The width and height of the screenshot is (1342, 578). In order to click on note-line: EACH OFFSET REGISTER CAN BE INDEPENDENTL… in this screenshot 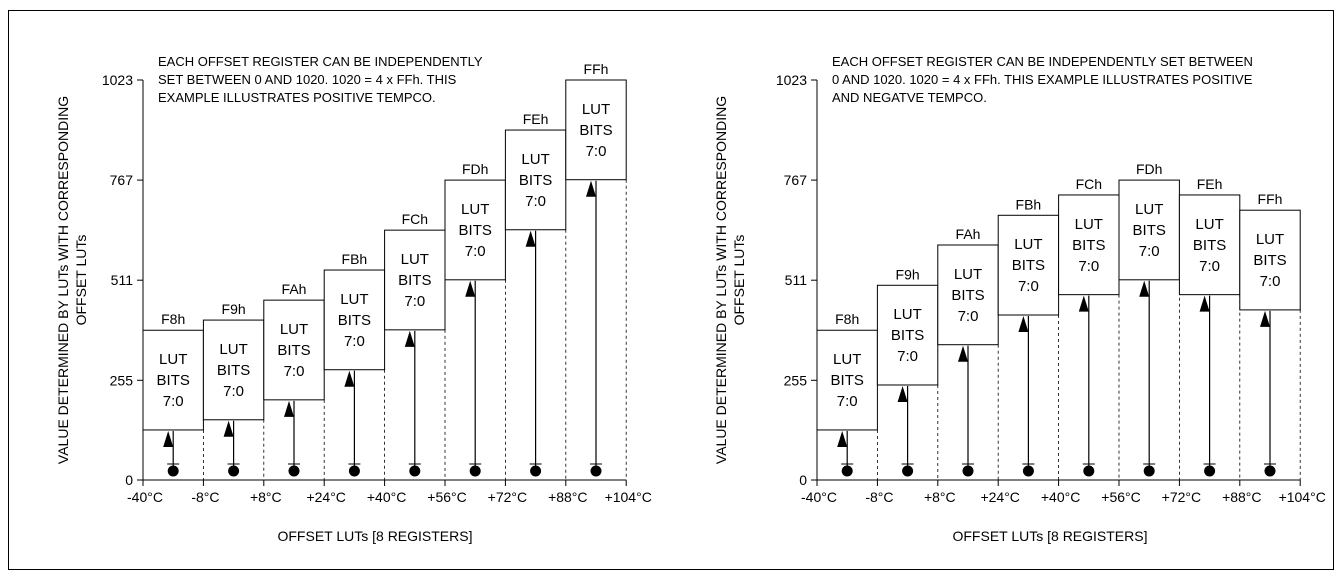, I will do `click(1042, 61)`.